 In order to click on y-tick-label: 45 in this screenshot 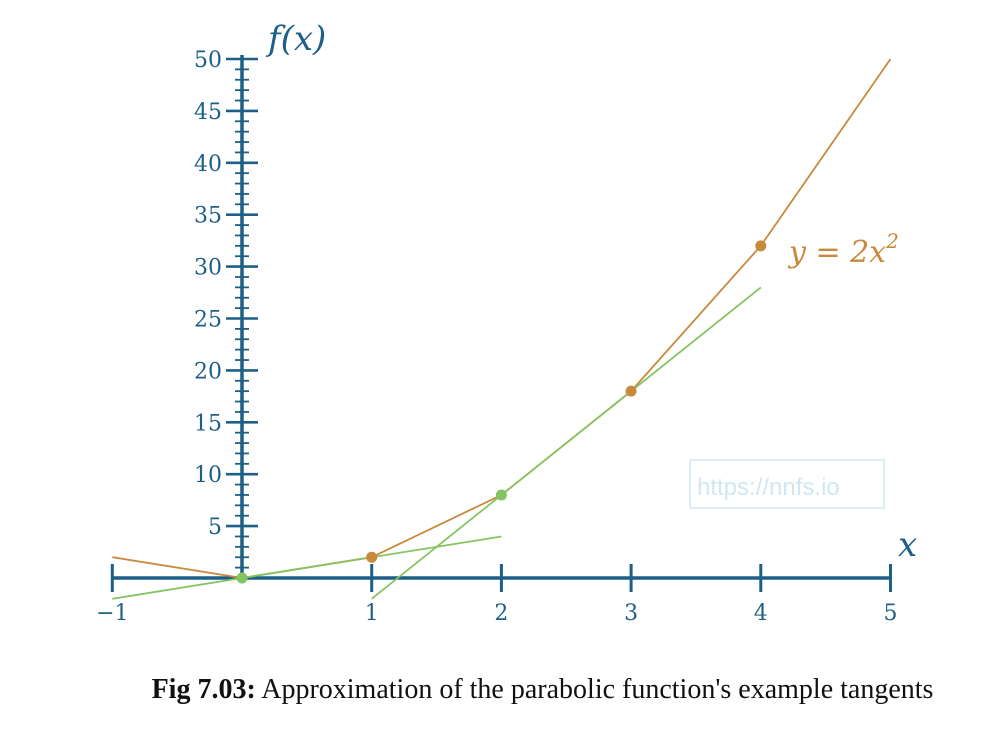, I will do `click(208, 112)`.